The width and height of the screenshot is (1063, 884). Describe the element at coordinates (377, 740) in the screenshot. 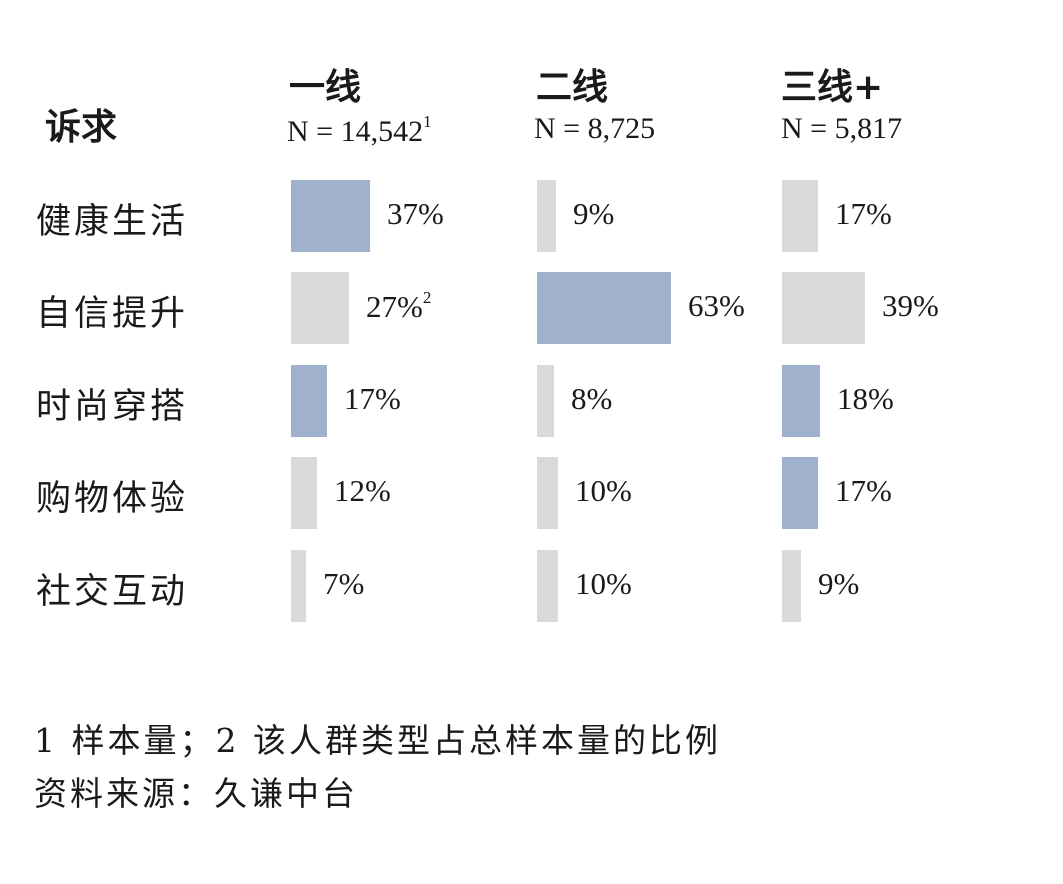

I see `footnote-text: 1 样本量；2 该人群类型占总样本量的比例` at that location.